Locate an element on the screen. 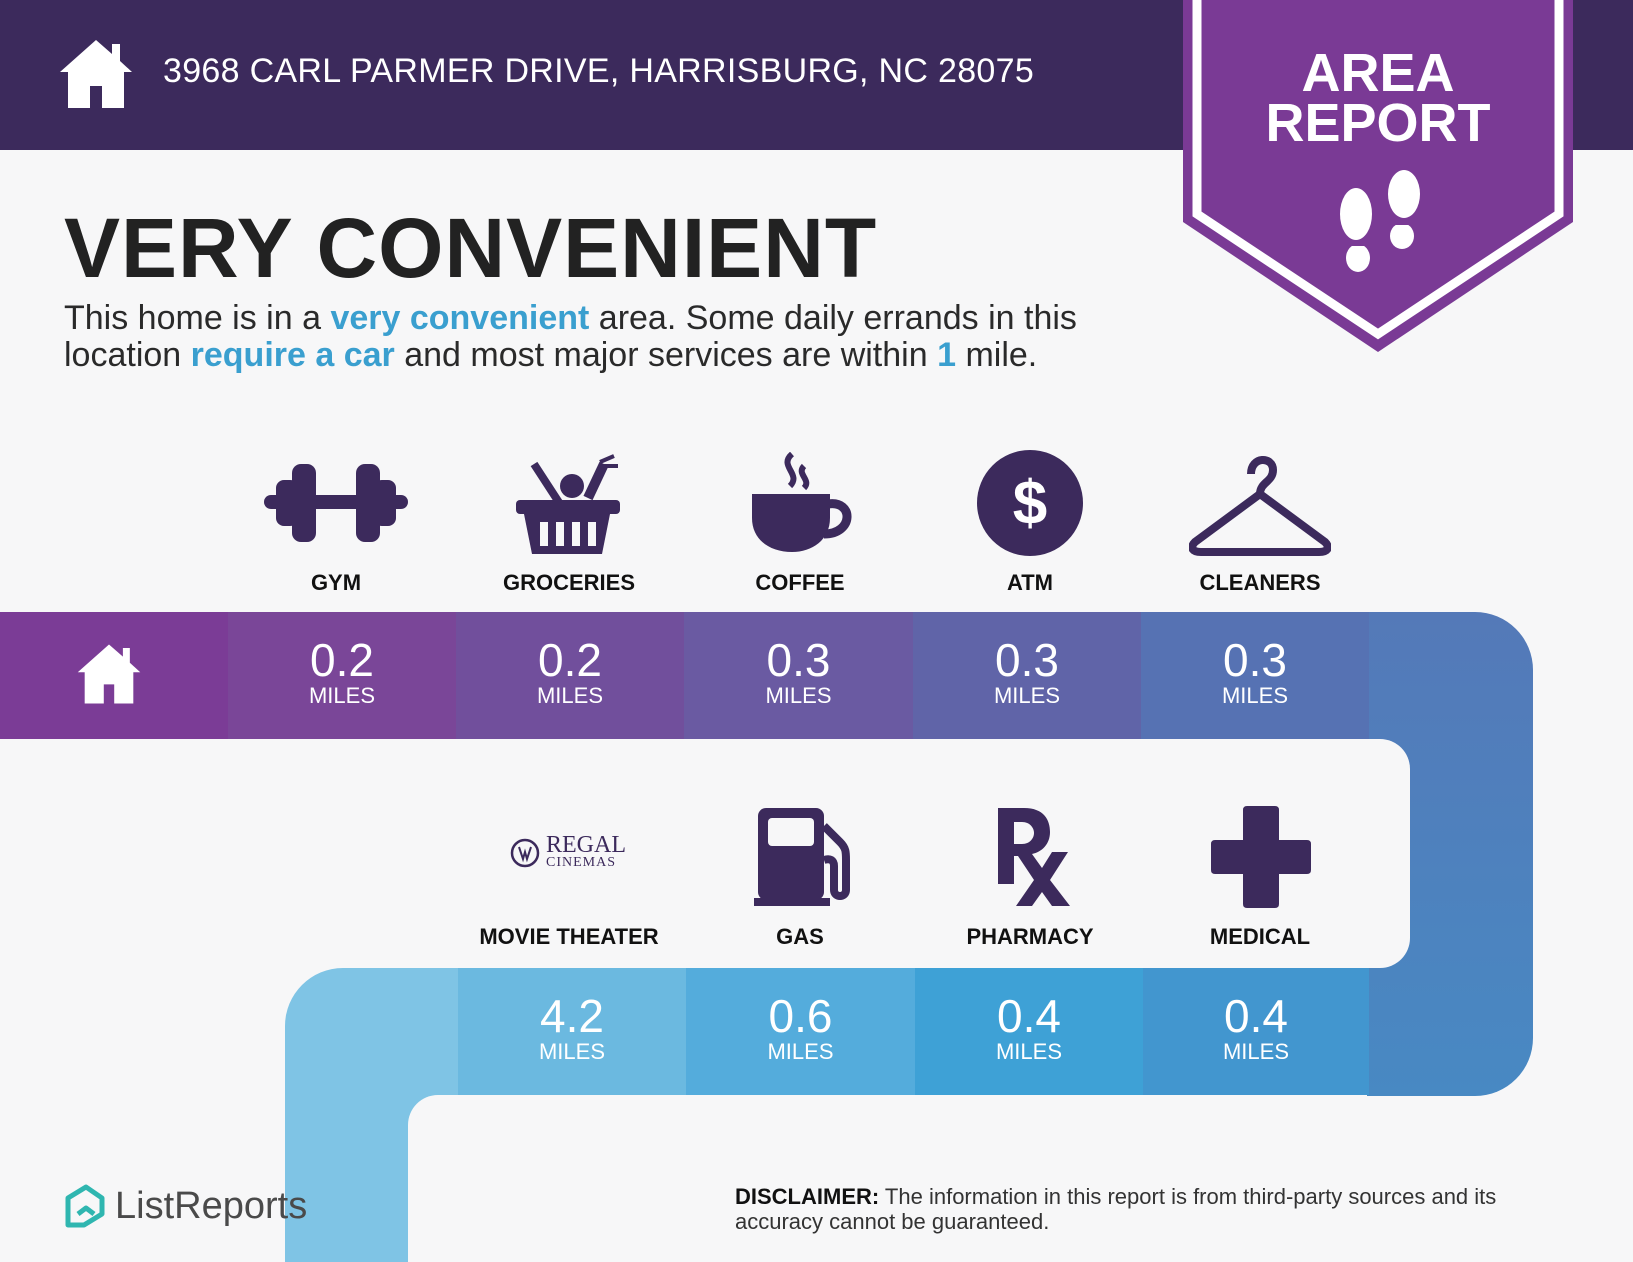  medical-cross-icon is located at coordinates (1261, 857).